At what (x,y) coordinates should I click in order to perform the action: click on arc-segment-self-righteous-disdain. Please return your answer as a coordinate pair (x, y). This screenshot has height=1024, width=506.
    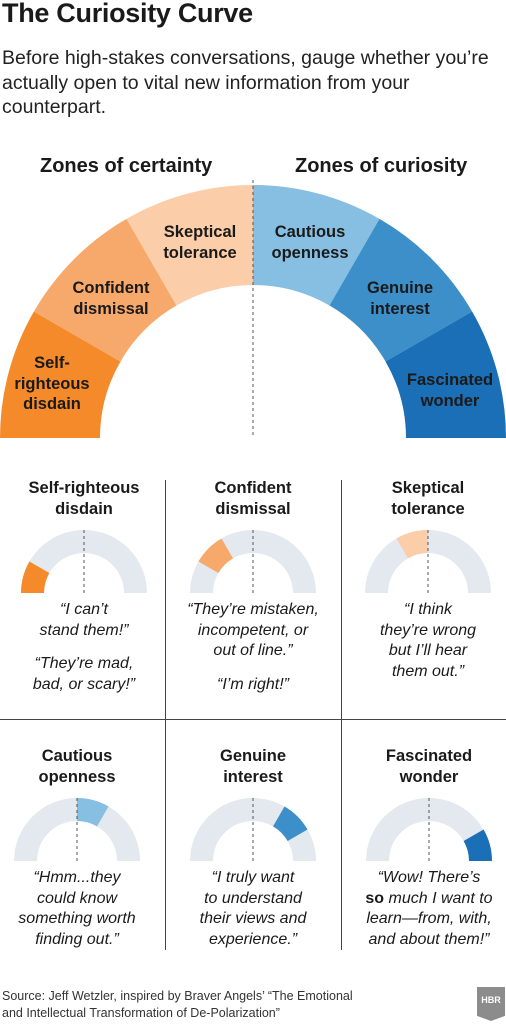
    Looking at the image, I should click on (60, 374).